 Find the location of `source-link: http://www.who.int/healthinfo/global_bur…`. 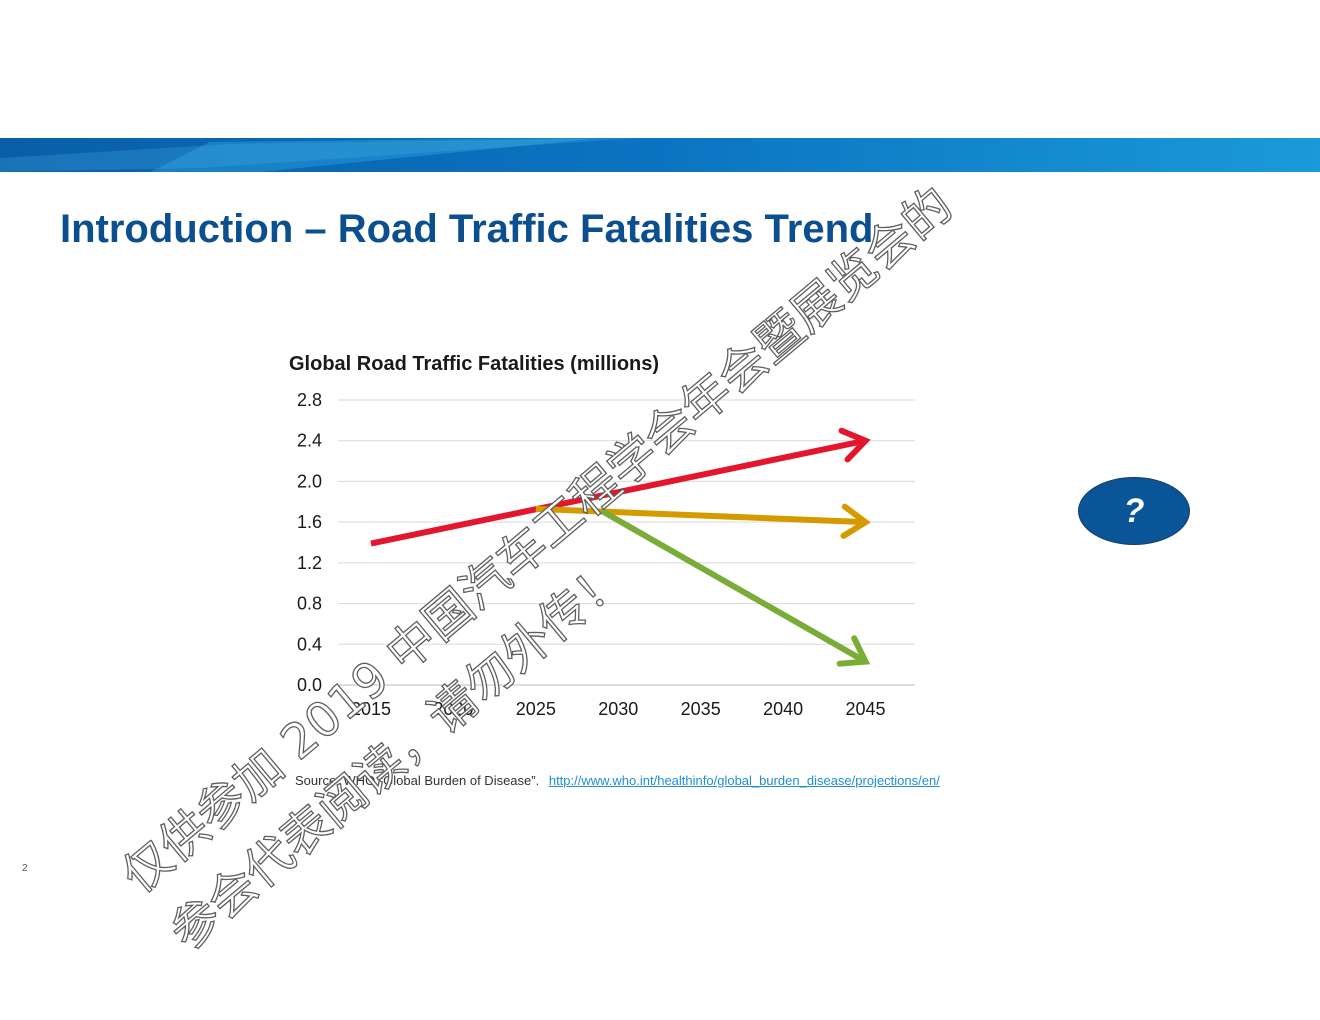

source-link: http://www.who.int/healthinfo/global_bur… is located at coordinates (744, 780).